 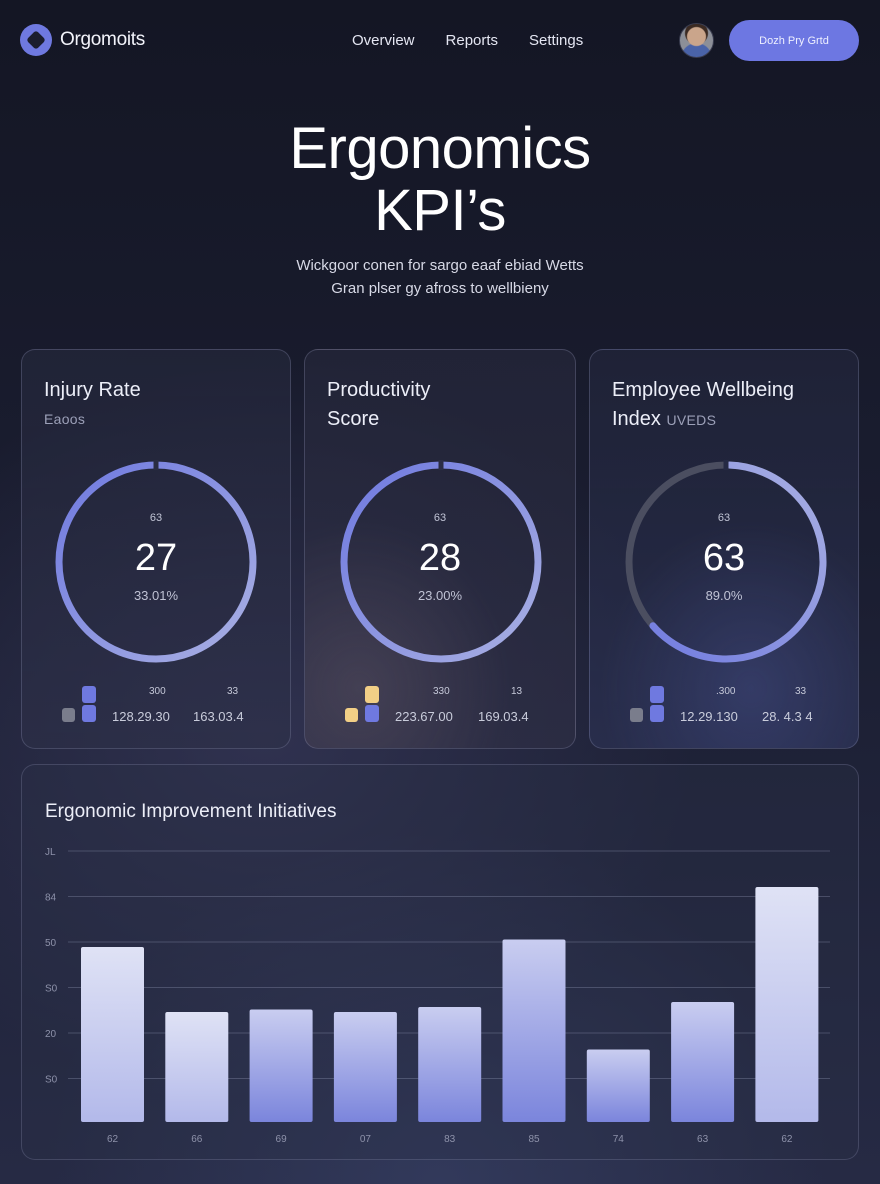 I want to click on x-tick-label: 69, so click(x=282, y=1139).